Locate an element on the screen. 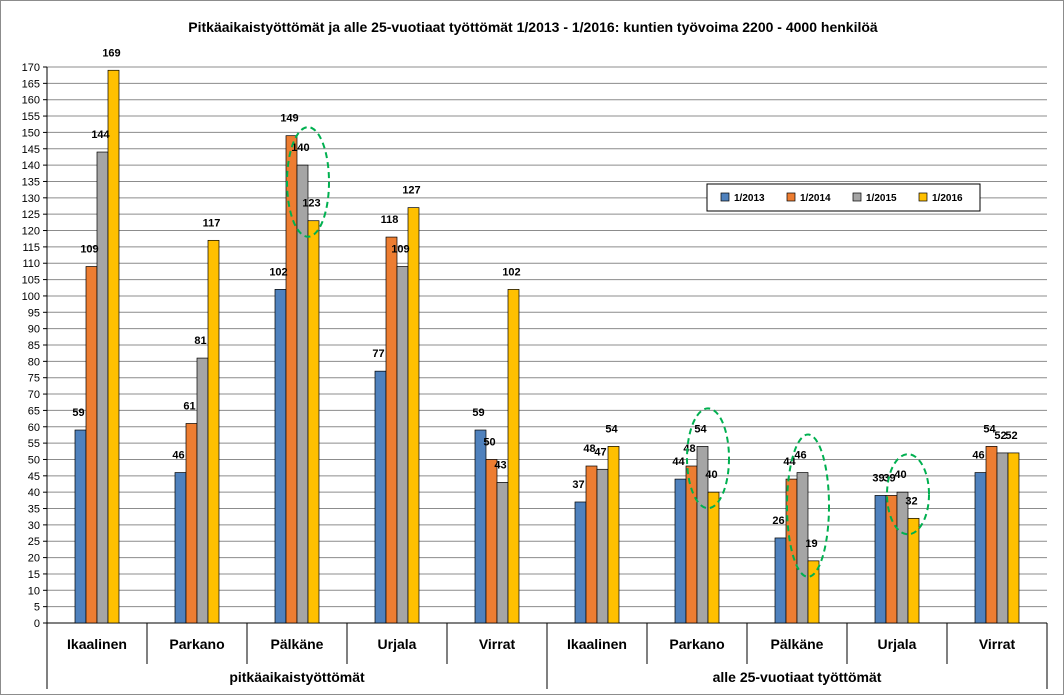  data-label: 43 is located at coordinates (500, 465).